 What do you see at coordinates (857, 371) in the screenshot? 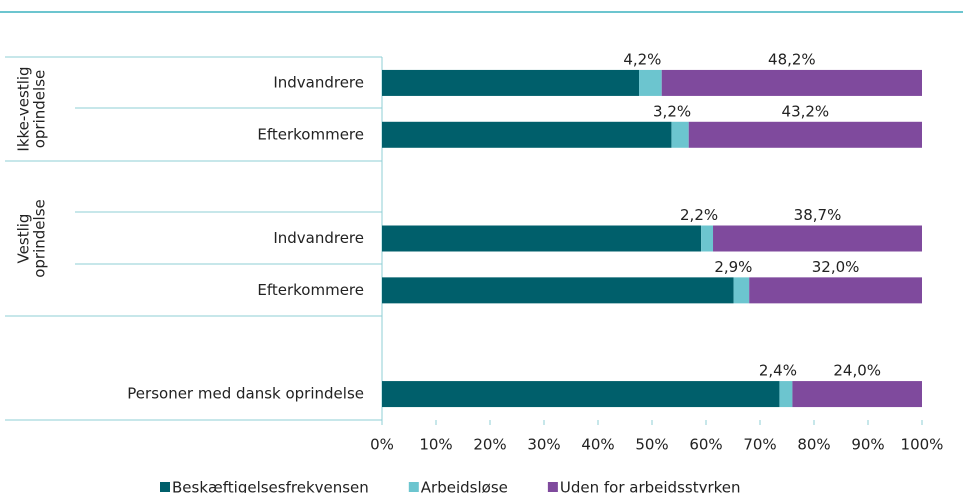
I see `data-label: 24,0%` at bounding box center [857, 371].